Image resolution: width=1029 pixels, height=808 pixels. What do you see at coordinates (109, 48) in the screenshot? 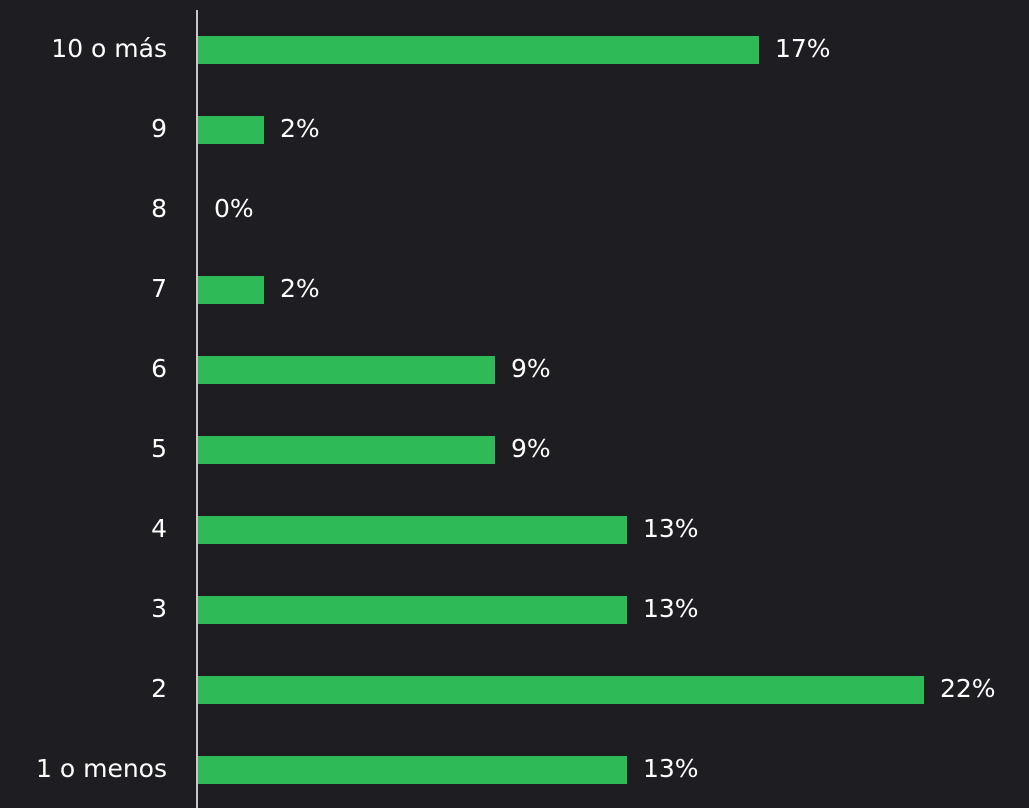
I see `y-tick-label: 10 o más` at bounding box center [109, 48].